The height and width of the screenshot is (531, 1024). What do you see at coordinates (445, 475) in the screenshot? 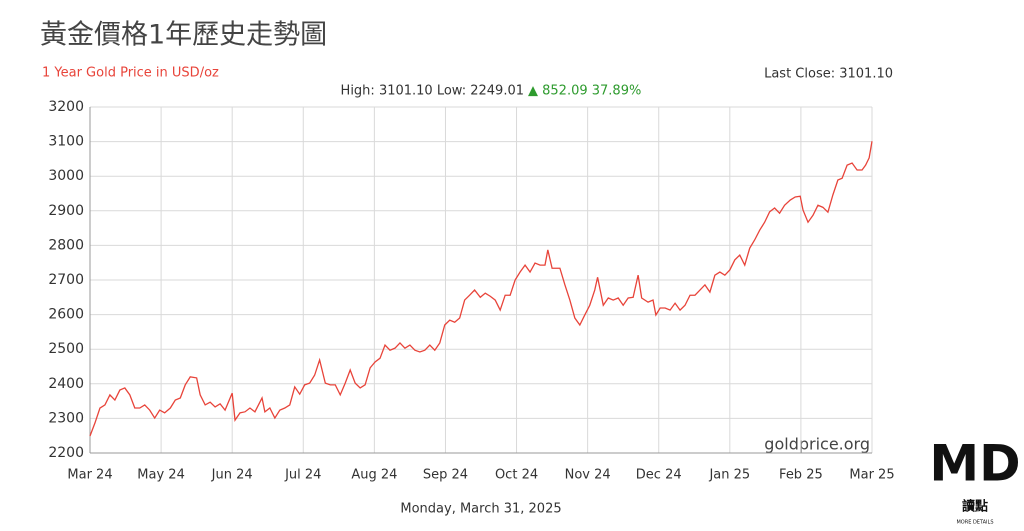
I see `x-tick-label: Sep 24` at bounding box center [445, 475].